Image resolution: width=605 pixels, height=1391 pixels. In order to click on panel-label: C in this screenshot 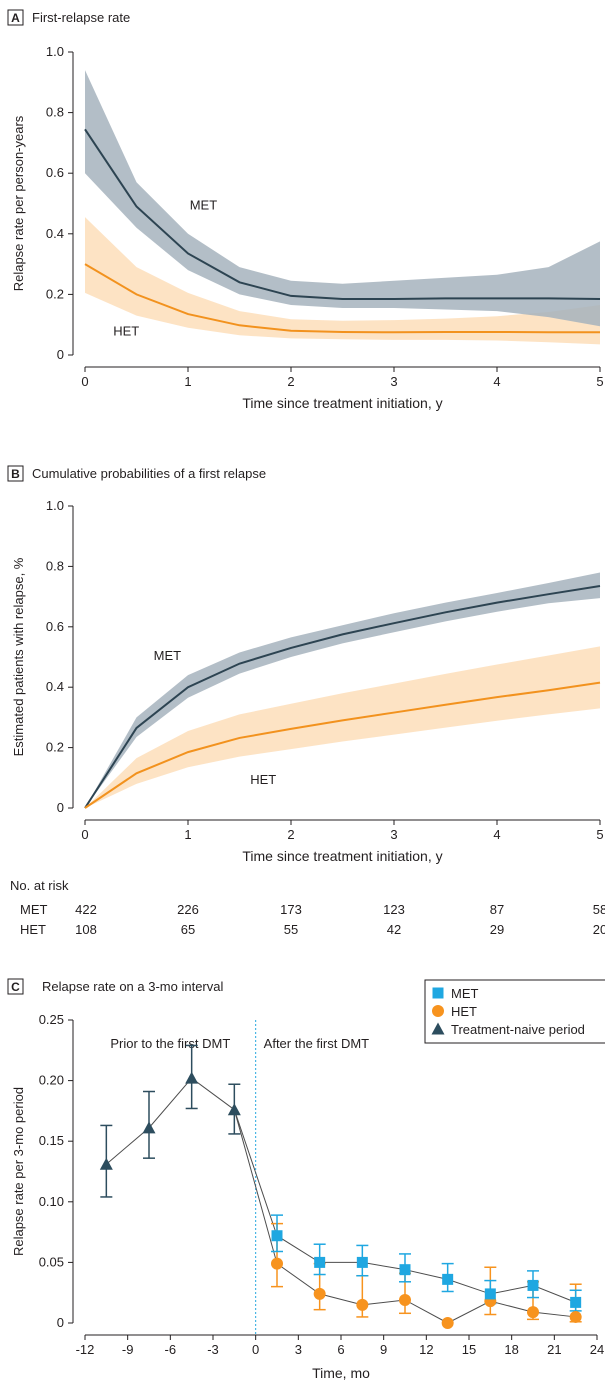, I will do `click(15, 987)`.